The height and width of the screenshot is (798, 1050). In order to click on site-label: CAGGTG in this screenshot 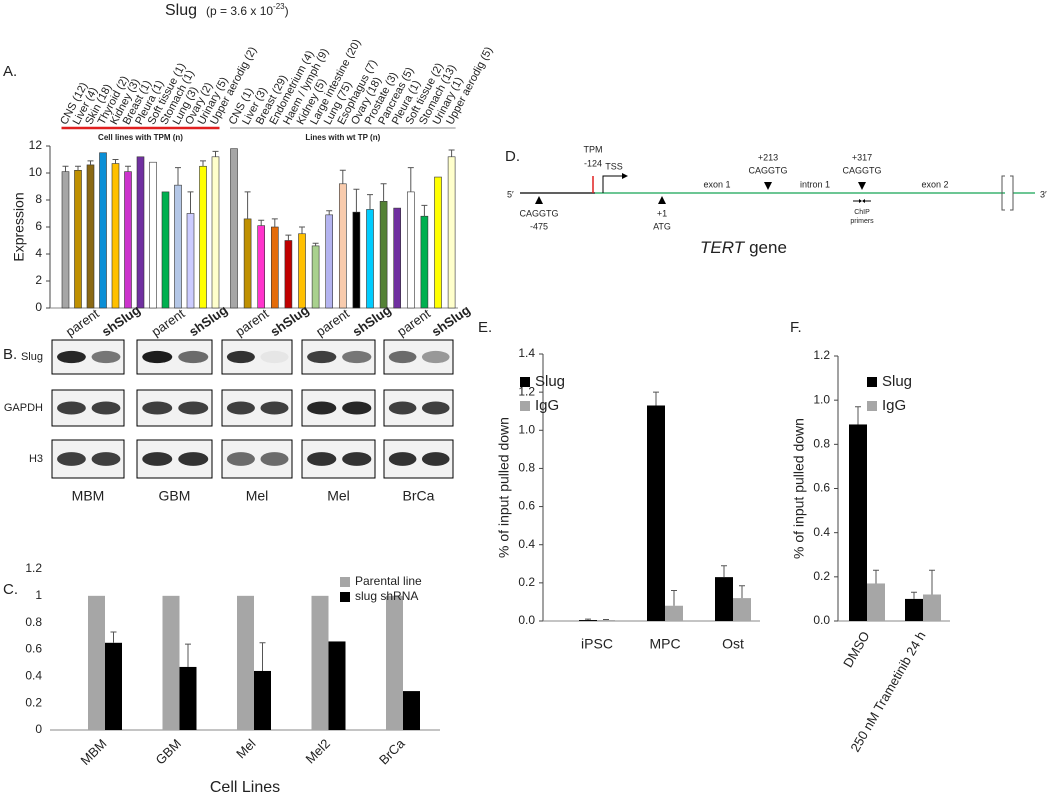, I will do `click(767, 170)`.